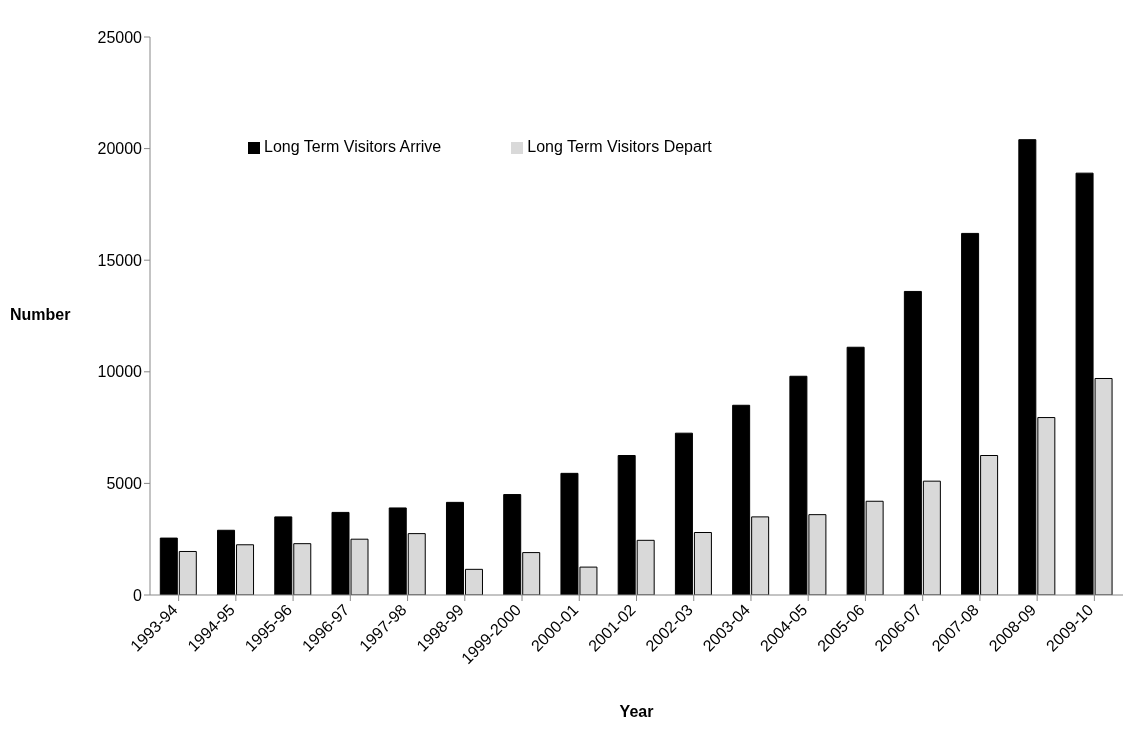  I want to click on y-tick-label: 15000, so click(120, 260).